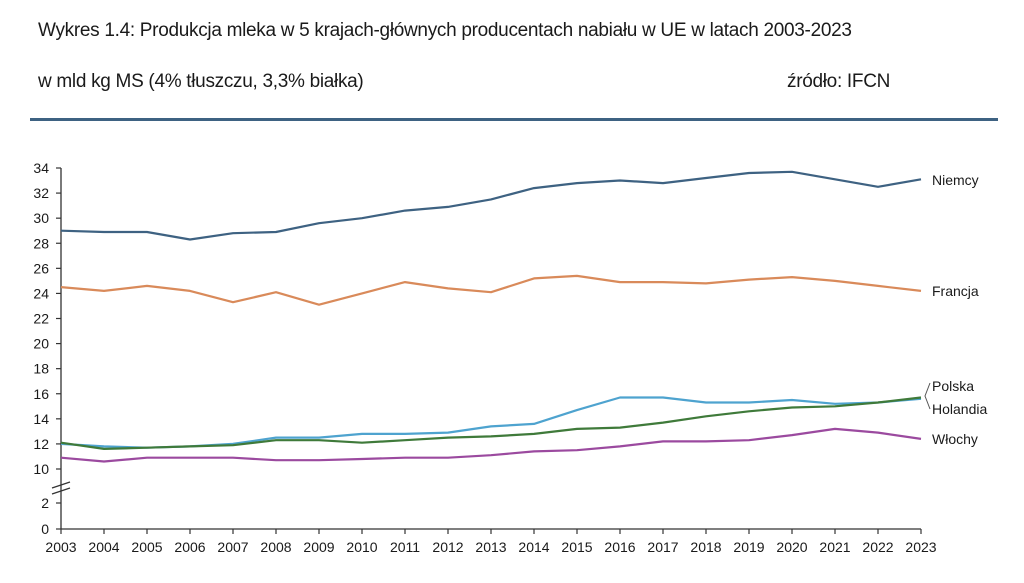 This screenshot has height=583, width=1024. Describe the element at coordinates (41, 444) in the screenshot. I see `y-tick-label: 12` at that location.